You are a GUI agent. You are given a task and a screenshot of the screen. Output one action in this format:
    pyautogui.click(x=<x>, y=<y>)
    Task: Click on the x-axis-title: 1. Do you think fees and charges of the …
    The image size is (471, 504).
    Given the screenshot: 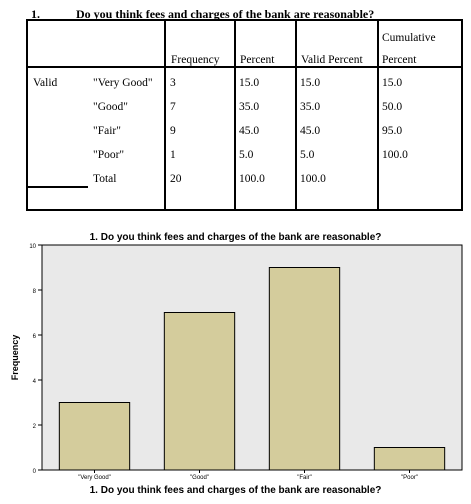 What is the action you would take?
    pyautogui.click(x=235, y=490)
    